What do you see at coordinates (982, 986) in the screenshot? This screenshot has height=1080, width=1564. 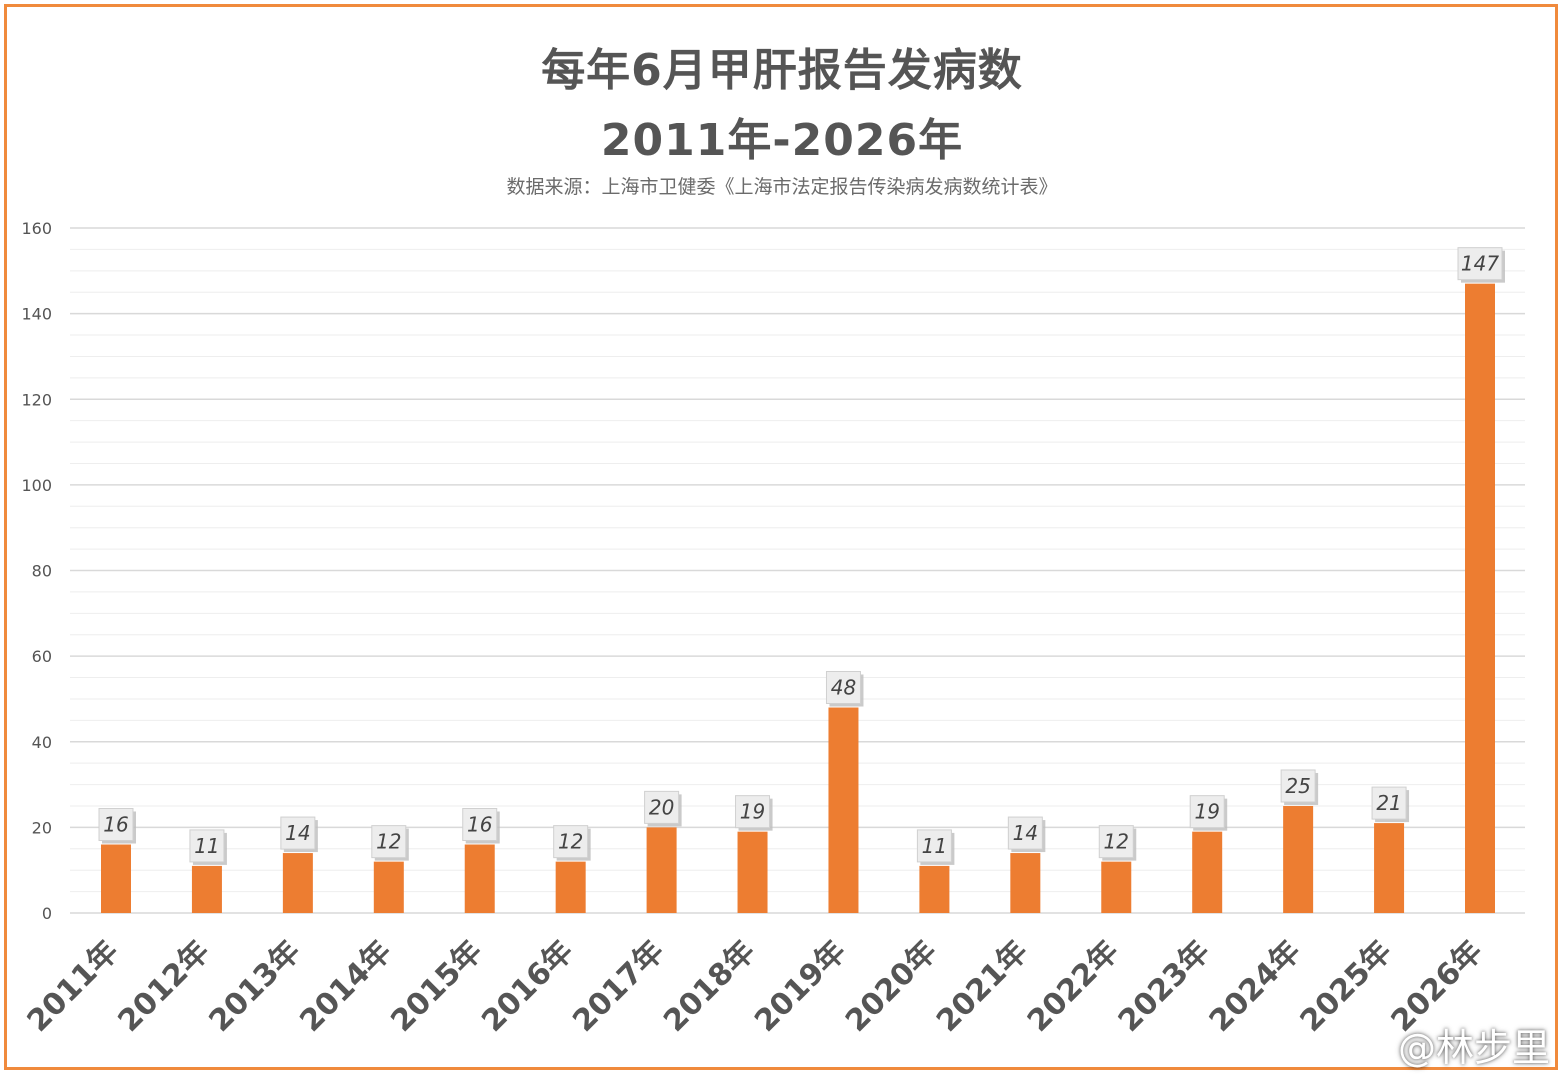 I see `x-tick-label: 2021年` at bounding box center [982, 986].